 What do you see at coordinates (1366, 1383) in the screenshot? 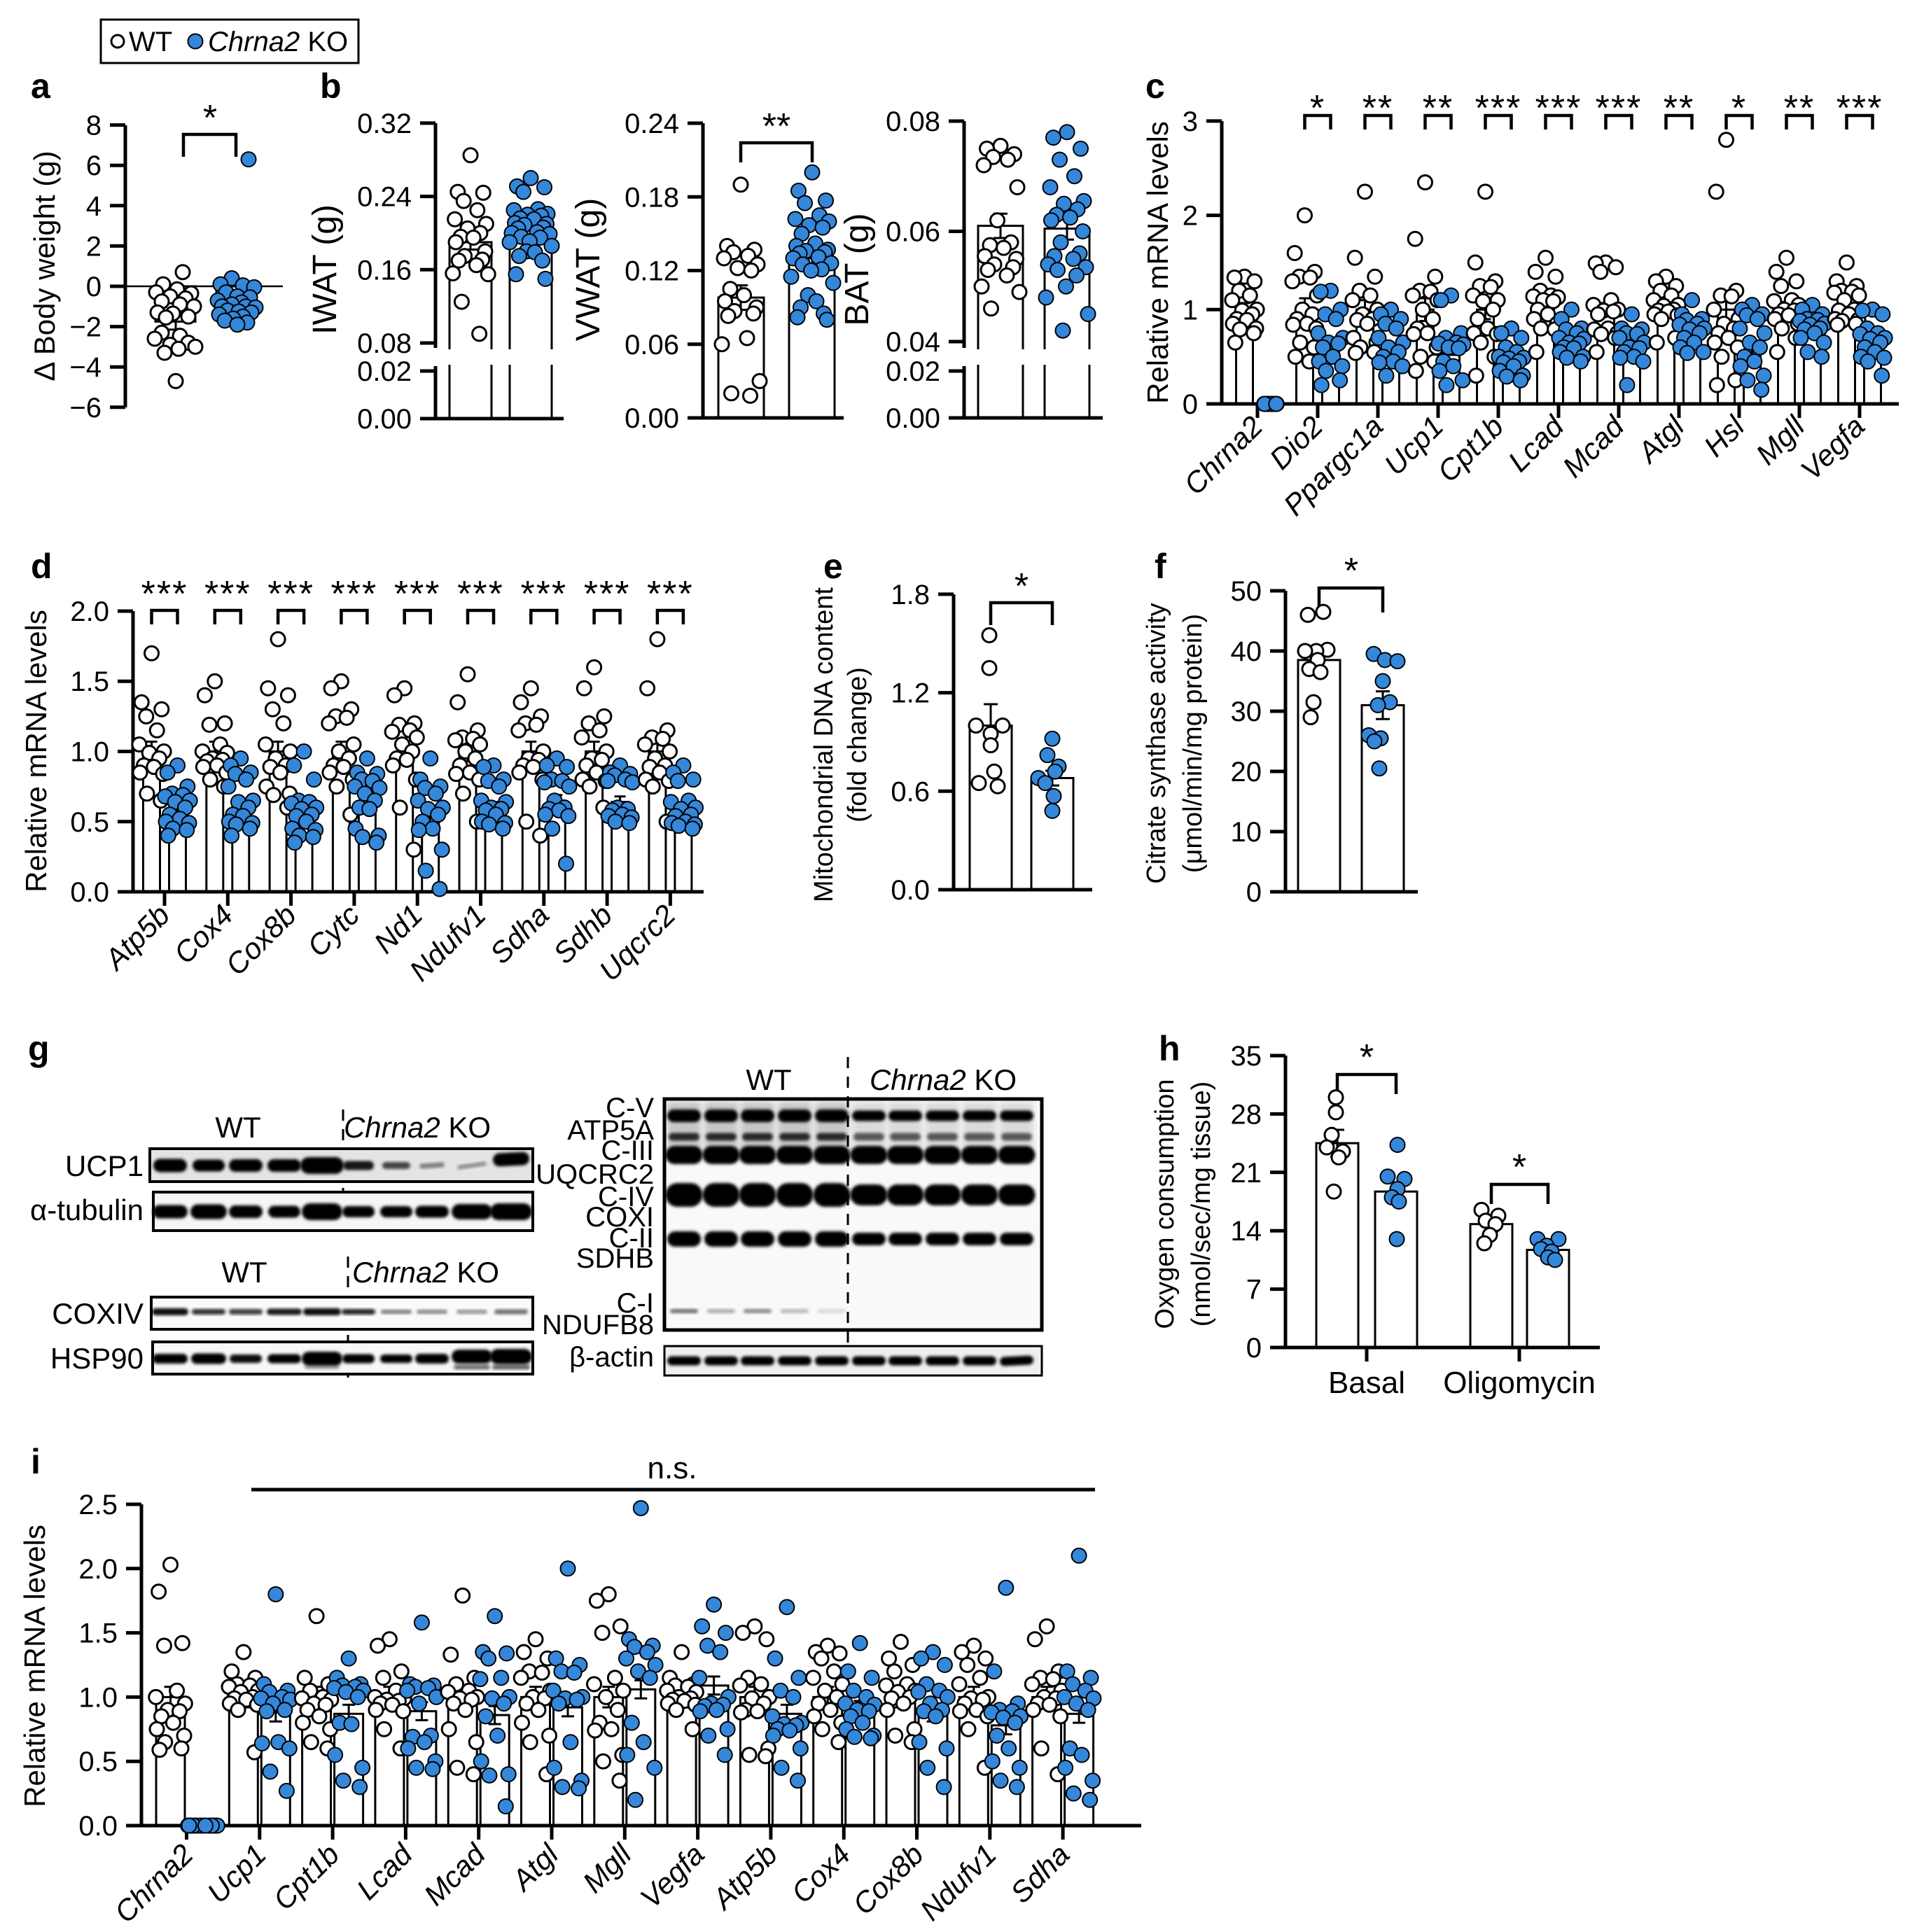
I see `svg-text: Basal` at bounding box center [1366, 1383].